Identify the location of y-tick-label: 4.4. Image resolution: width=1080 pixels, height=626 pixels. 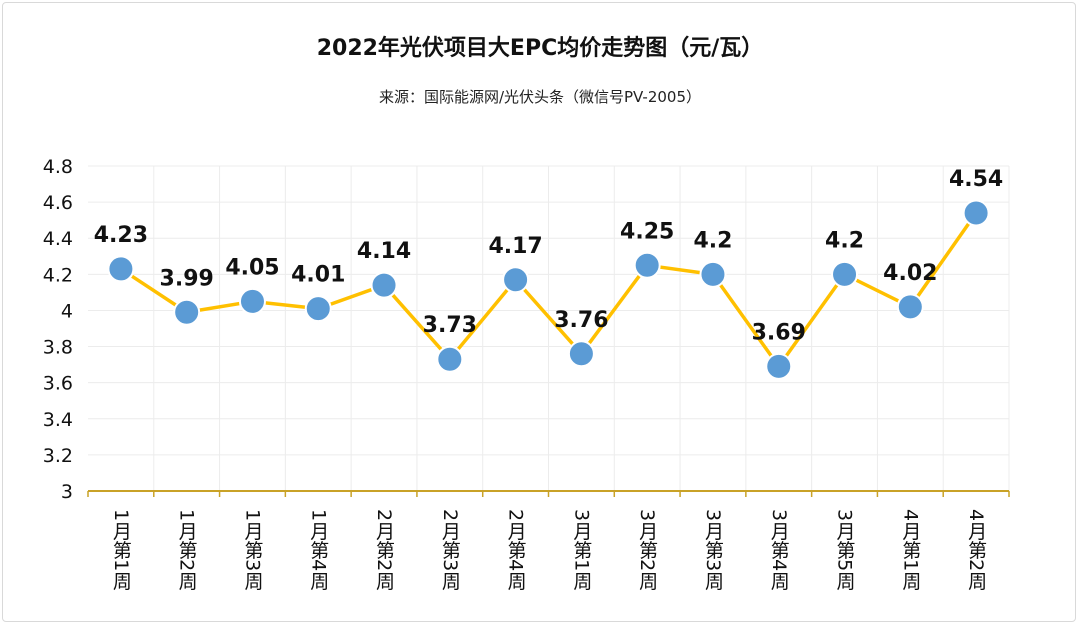
(58, 239).